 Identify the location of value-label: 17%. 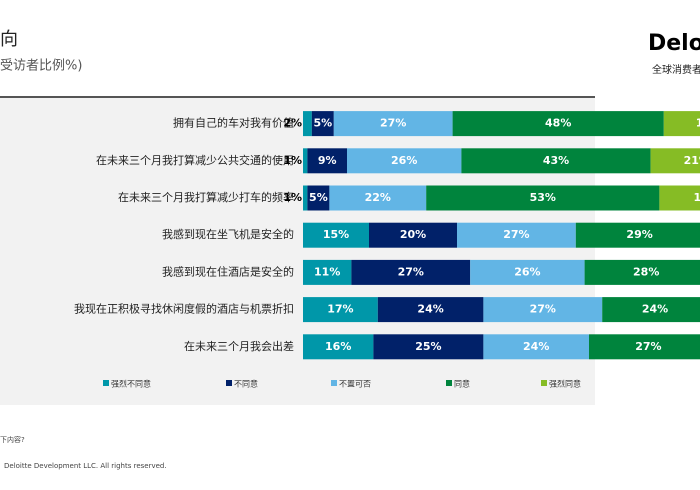
(340, 309).